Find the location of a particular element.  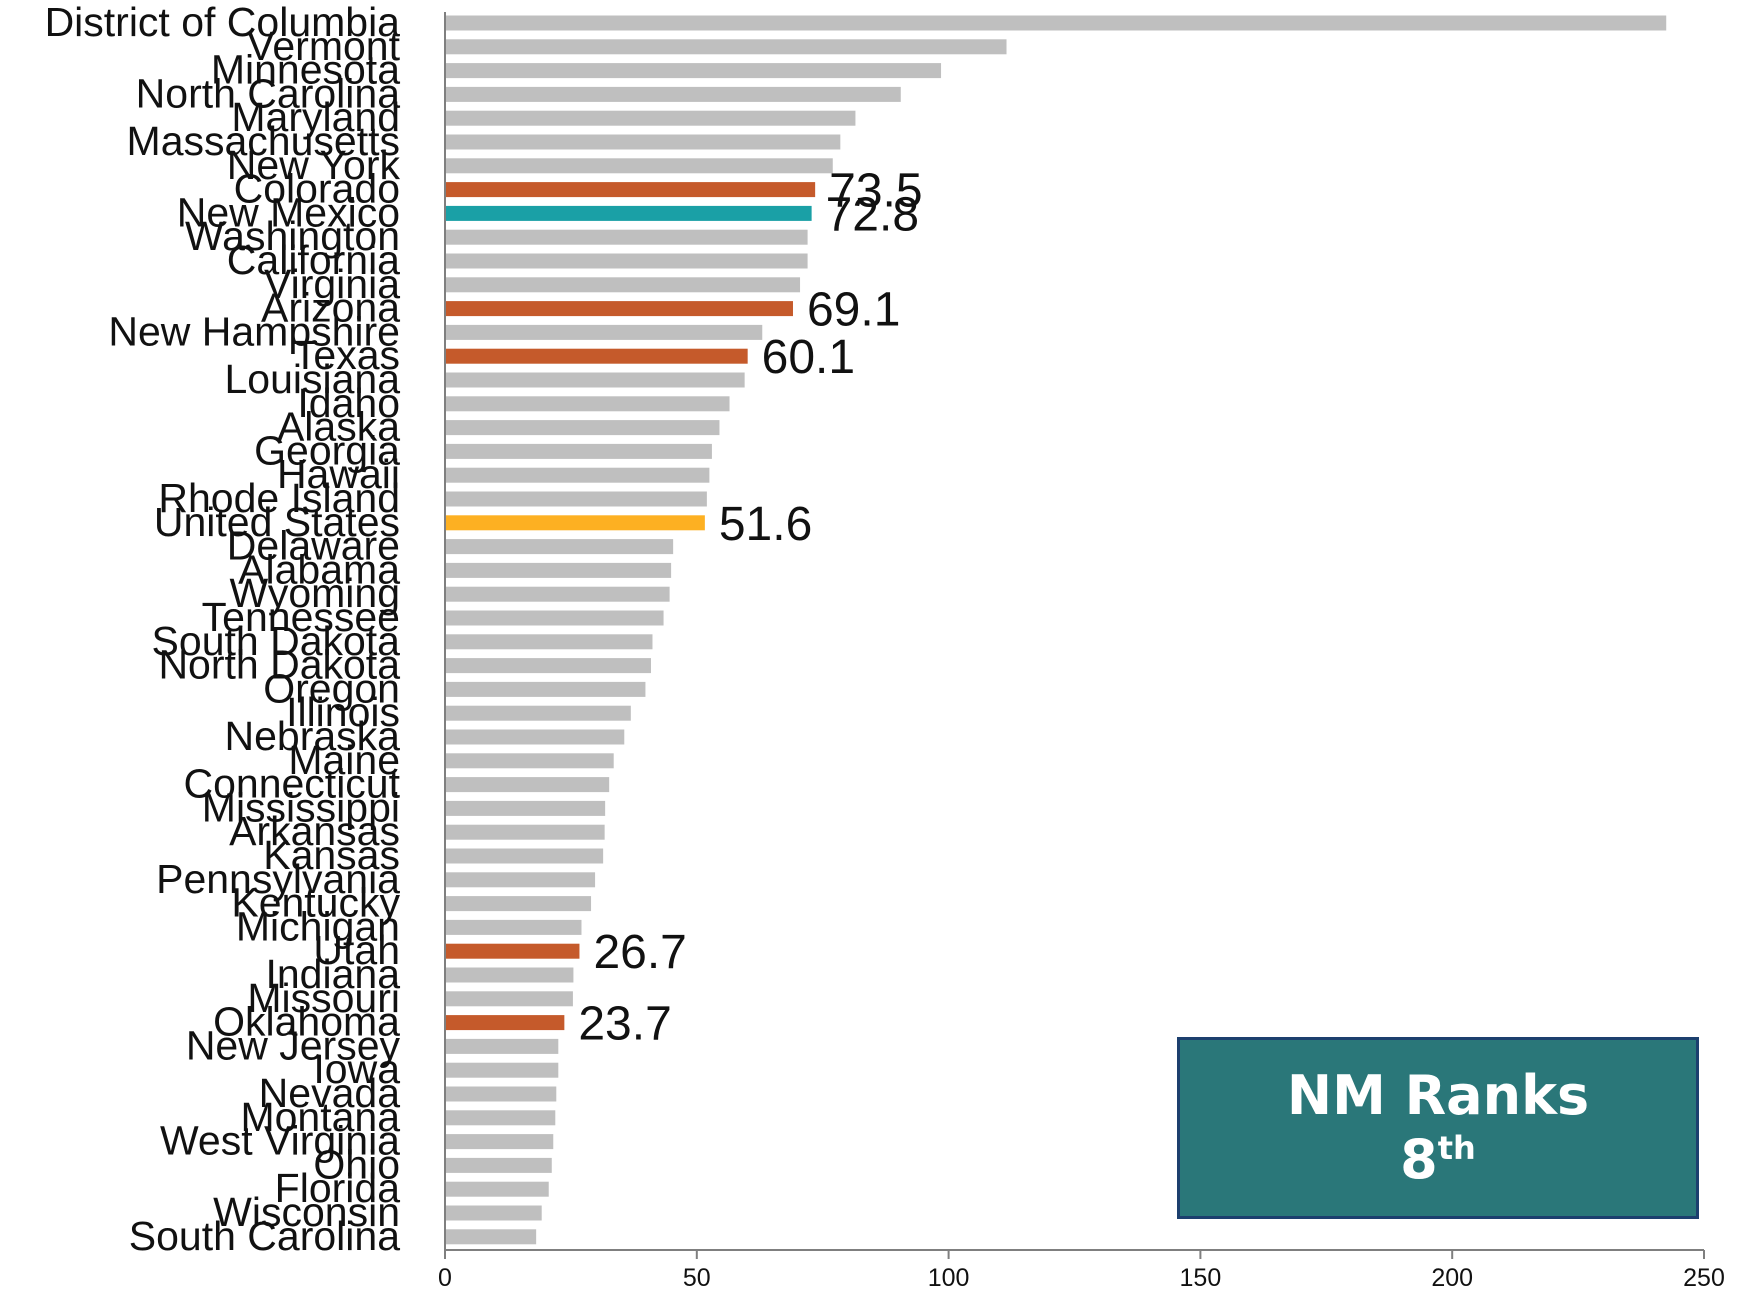

bar-colorado is located at coordinates (630, 190).